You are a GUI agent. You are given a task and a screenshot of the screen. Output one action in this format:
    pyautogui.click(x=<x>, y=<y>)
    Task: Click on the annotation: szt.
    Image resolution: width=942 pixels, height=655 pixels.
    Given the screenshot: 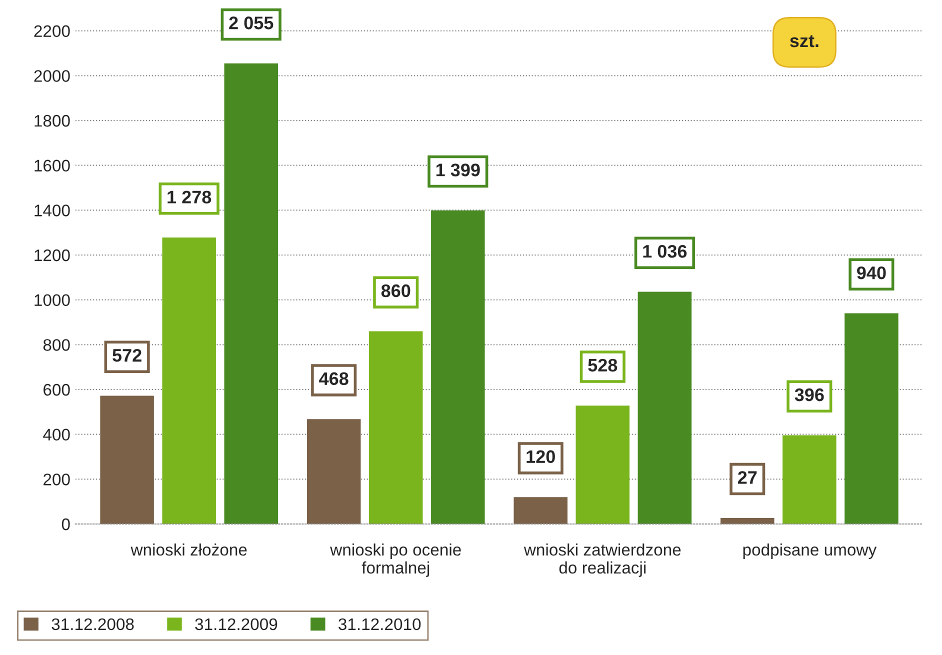 What is the action you would take?
    pyautogui.click(x=804, y=41)
    